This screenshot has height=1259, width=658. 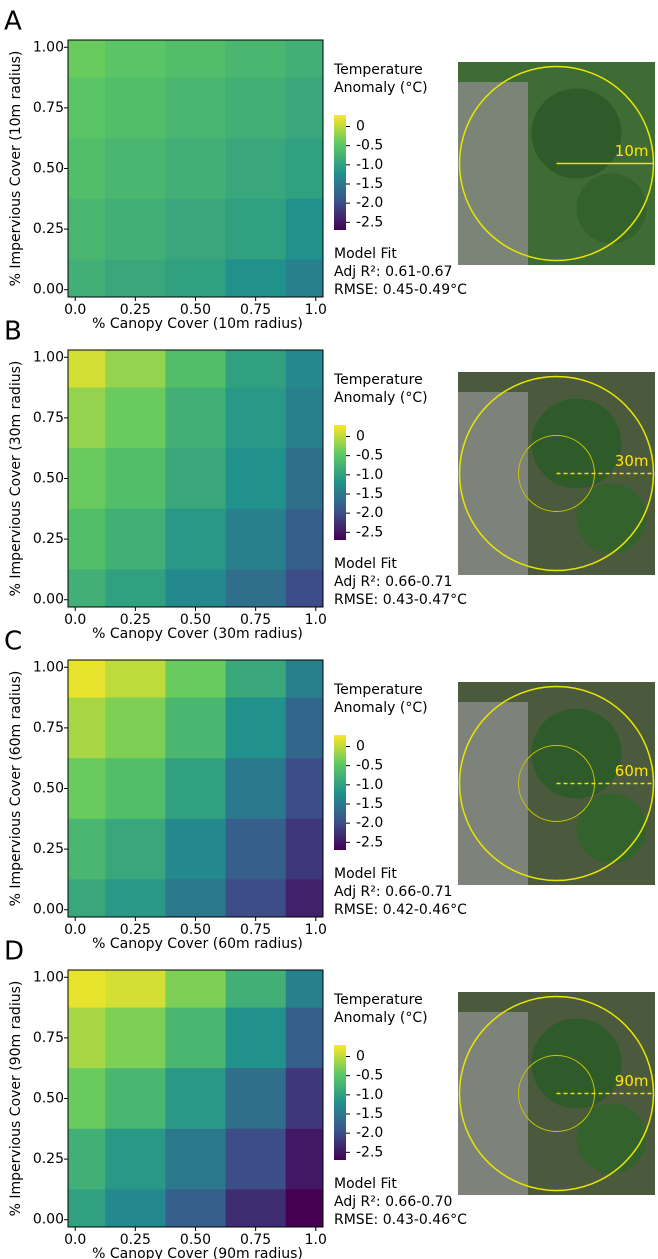 I want to click on model-fit-text: Adj R²: 0.66-0.71, so click(x=393, y=582).